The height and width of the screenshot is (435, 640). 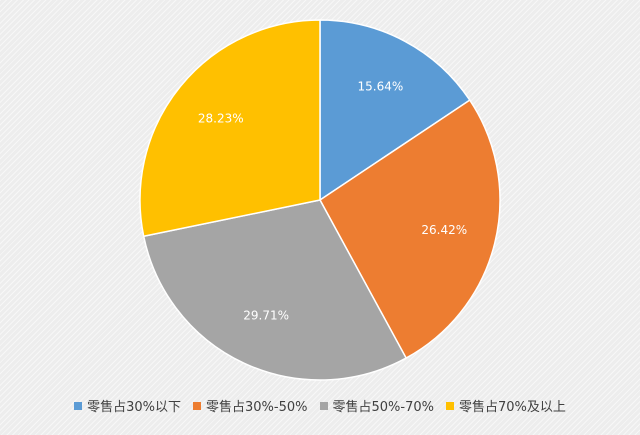 I want to click on legend: 零售占30%以下 零售占30%-50% 零售占50%-70% 零售占70%及以上, so click(x=320, y=405).